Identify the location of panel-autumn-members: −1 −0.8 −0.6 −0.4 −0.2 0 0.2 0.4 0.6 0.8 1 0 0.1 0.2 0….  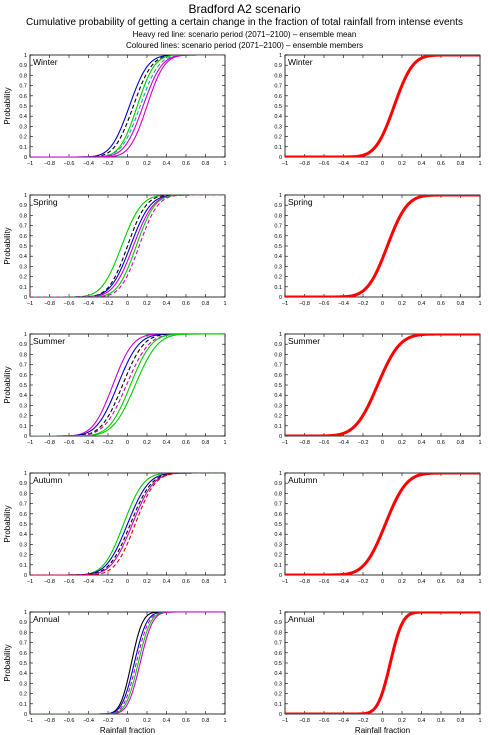
(115, 528).